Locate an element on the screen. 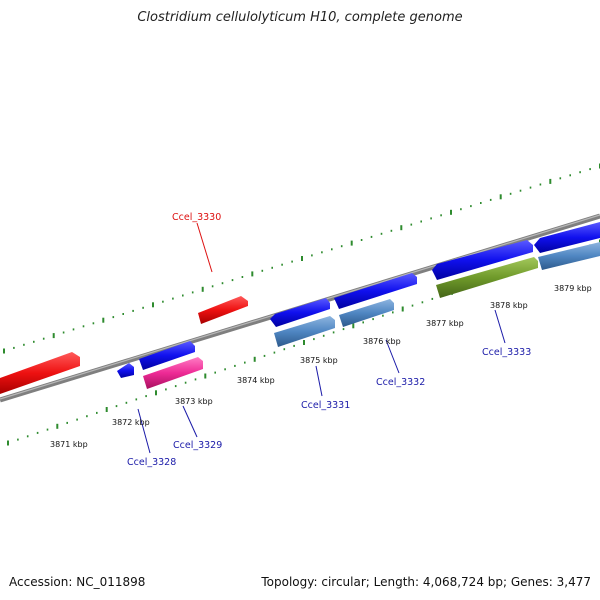 The width and height of the screenshot is (600, 600). scale-label-3876: 3876 kbp is located at coordinates (382, 341).